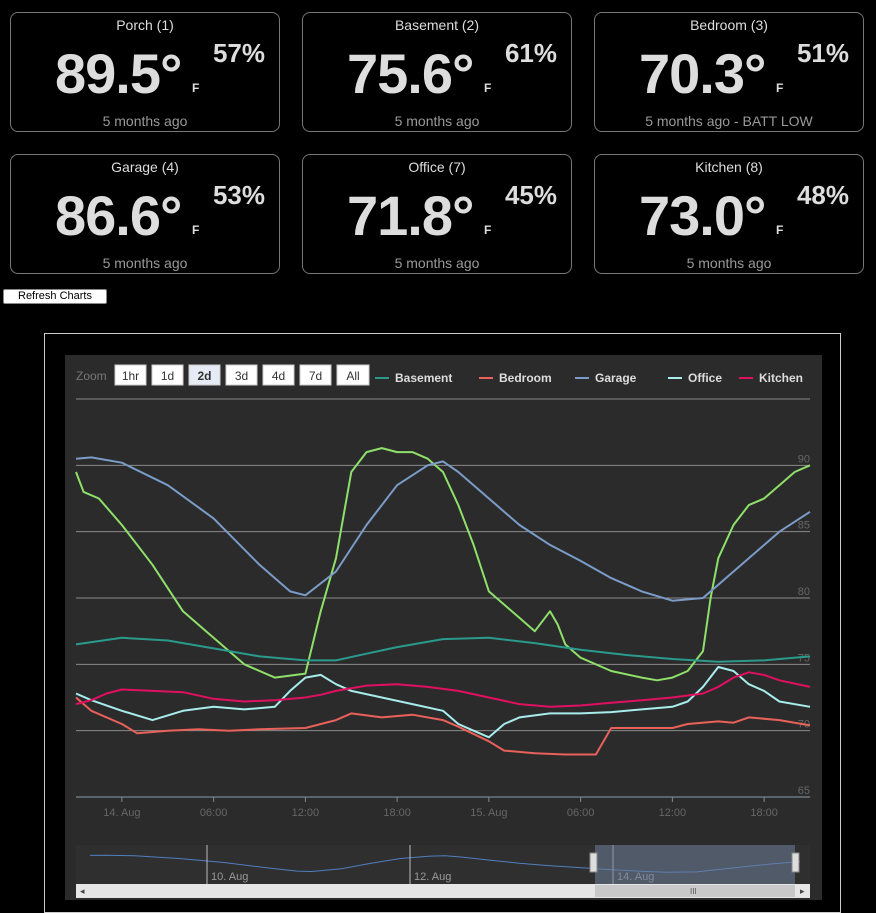 The height and width of the screenshot is (913, 876). What do you see at coordinates (82, 891) in the screenshot?
I see `scroll-left-icon: ◂` at bounding box center [82, 891].